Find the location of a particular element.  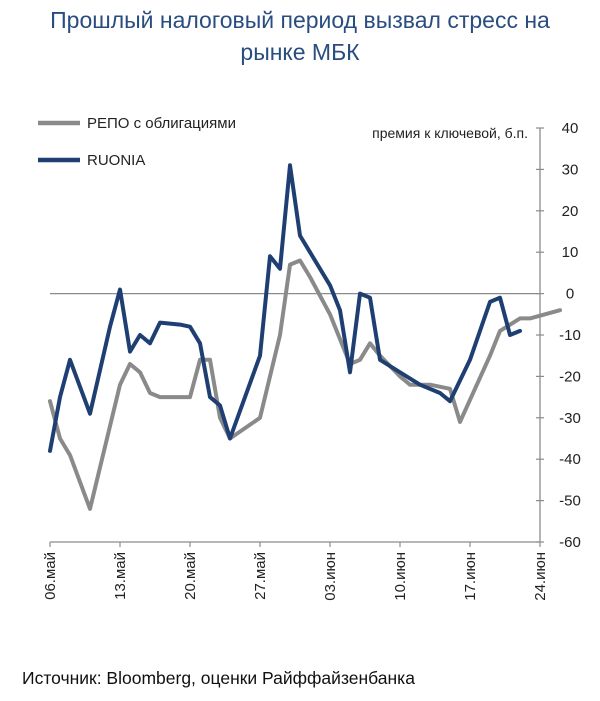

legend-ruonia: RUONIA is located at coordinates (91, 160).